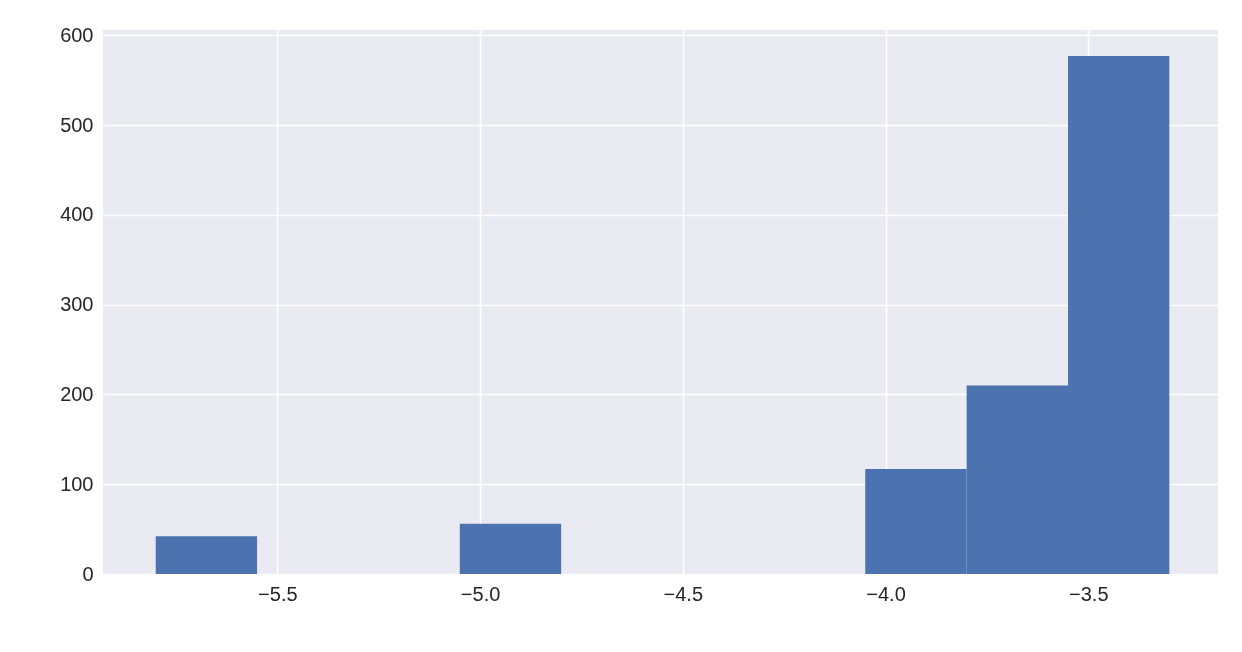 The width and height of the screenshot is (1242, 652). What do you see at coordinates (77, 34) in the screenshot?
I see `y-tick-label: 600` at bounding box center [77, 34].